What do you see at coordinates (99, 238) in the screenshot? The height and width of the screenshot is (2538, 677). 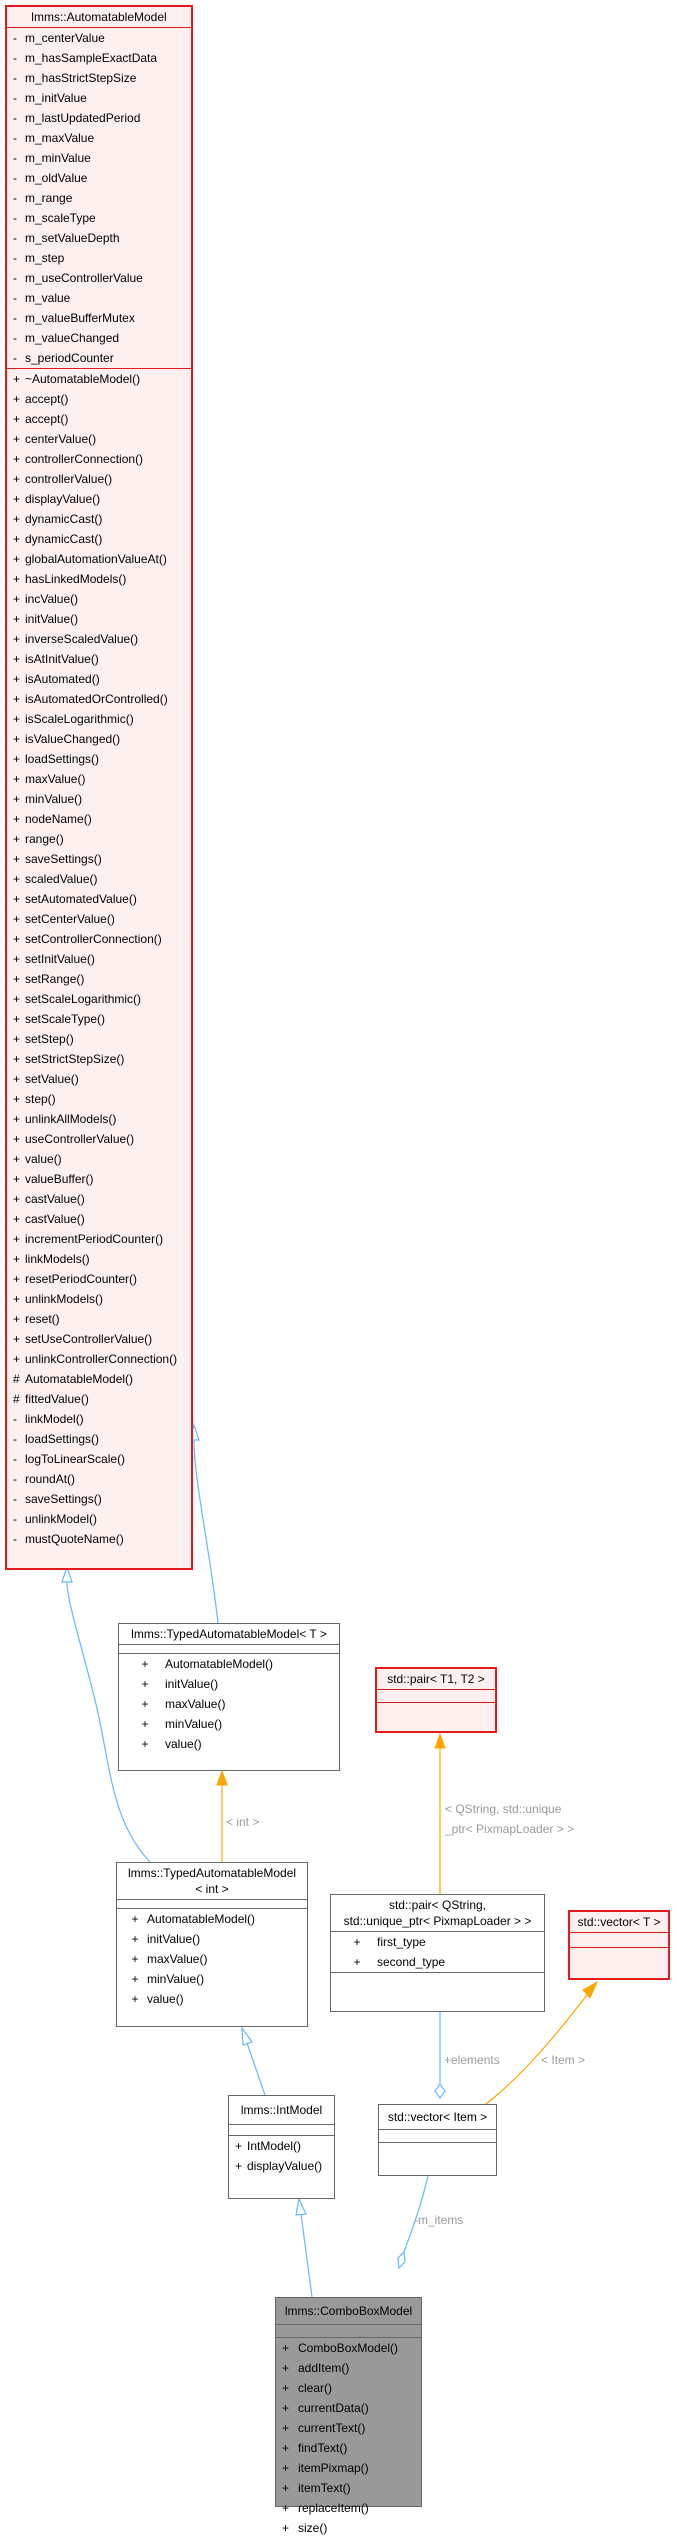 I see `class-member: - m_setValueDepth` at bounding box center [99, 238].